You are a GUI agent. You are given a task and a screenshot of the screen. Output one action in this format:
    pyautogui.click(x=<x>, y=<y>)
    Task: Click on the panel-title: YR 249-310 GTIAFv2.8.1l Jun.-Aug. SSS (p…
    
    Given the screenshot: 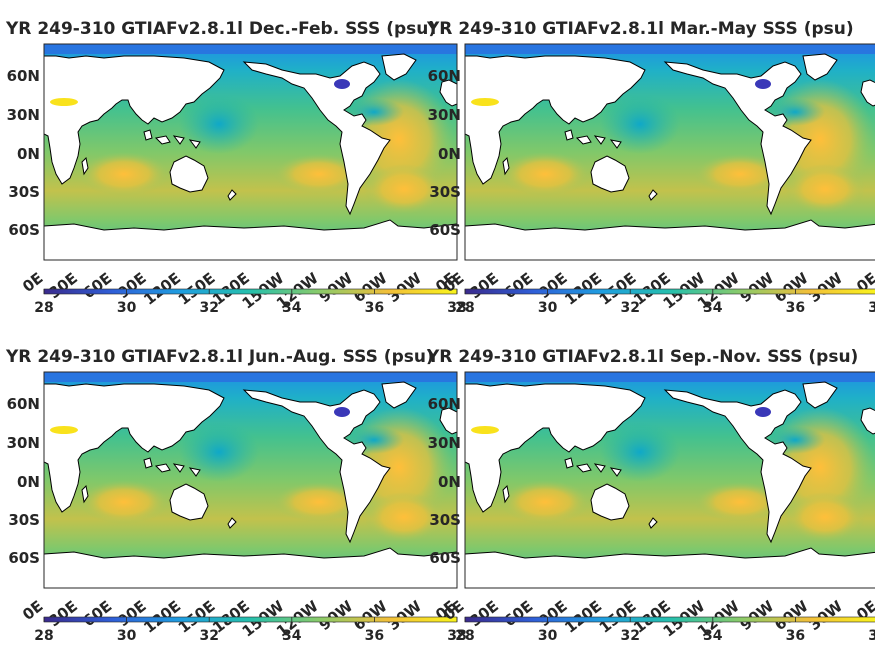 What is the action you would take?
    pyautogui.click(x=219, y=357)
    